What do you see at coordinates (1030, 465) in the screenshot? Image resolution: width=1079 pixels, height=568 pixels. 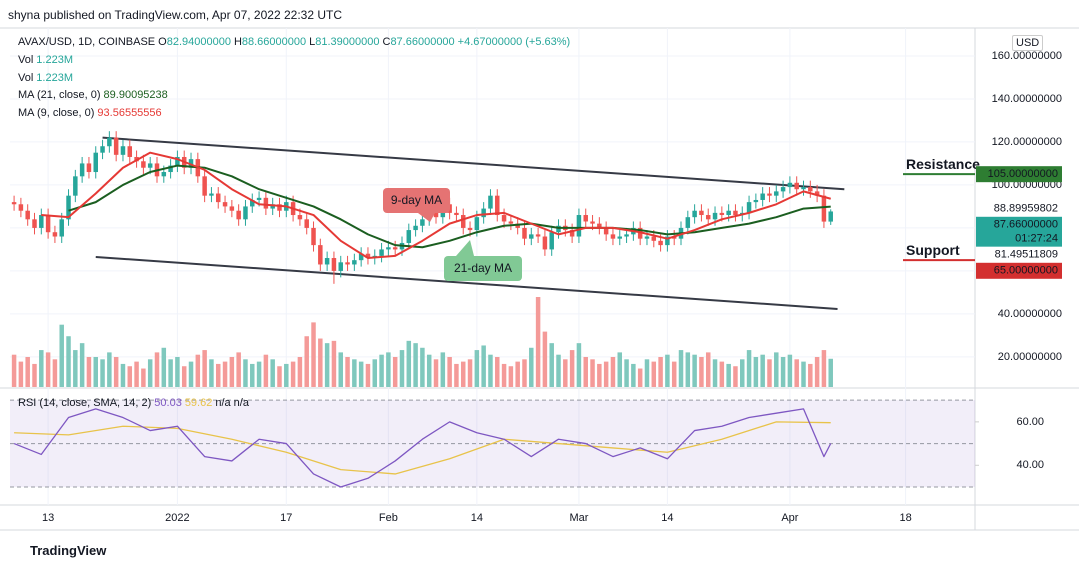 I see `rsi-tick-label: 40.00` at bounding box center [1030, 465].